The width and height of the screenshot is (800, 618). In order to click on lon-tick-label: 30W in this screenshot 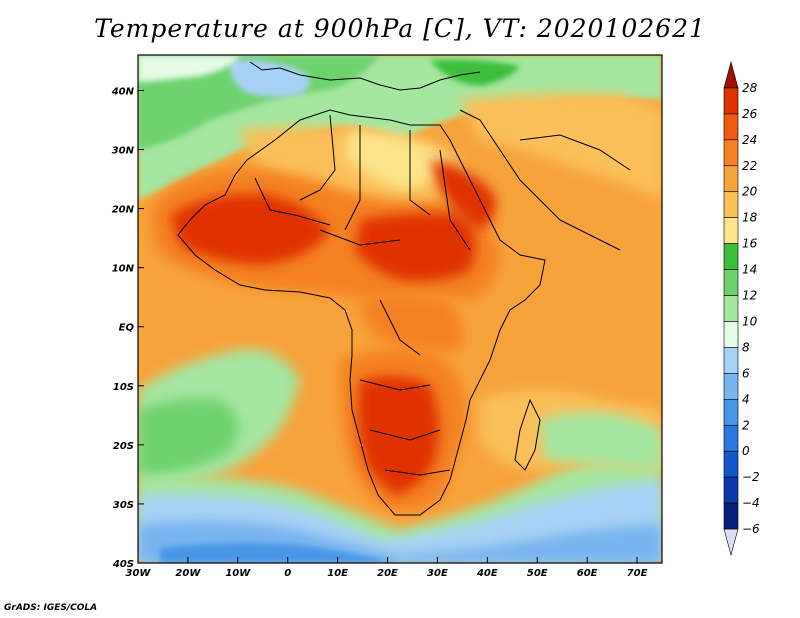, I will do `click(139, 573)`.